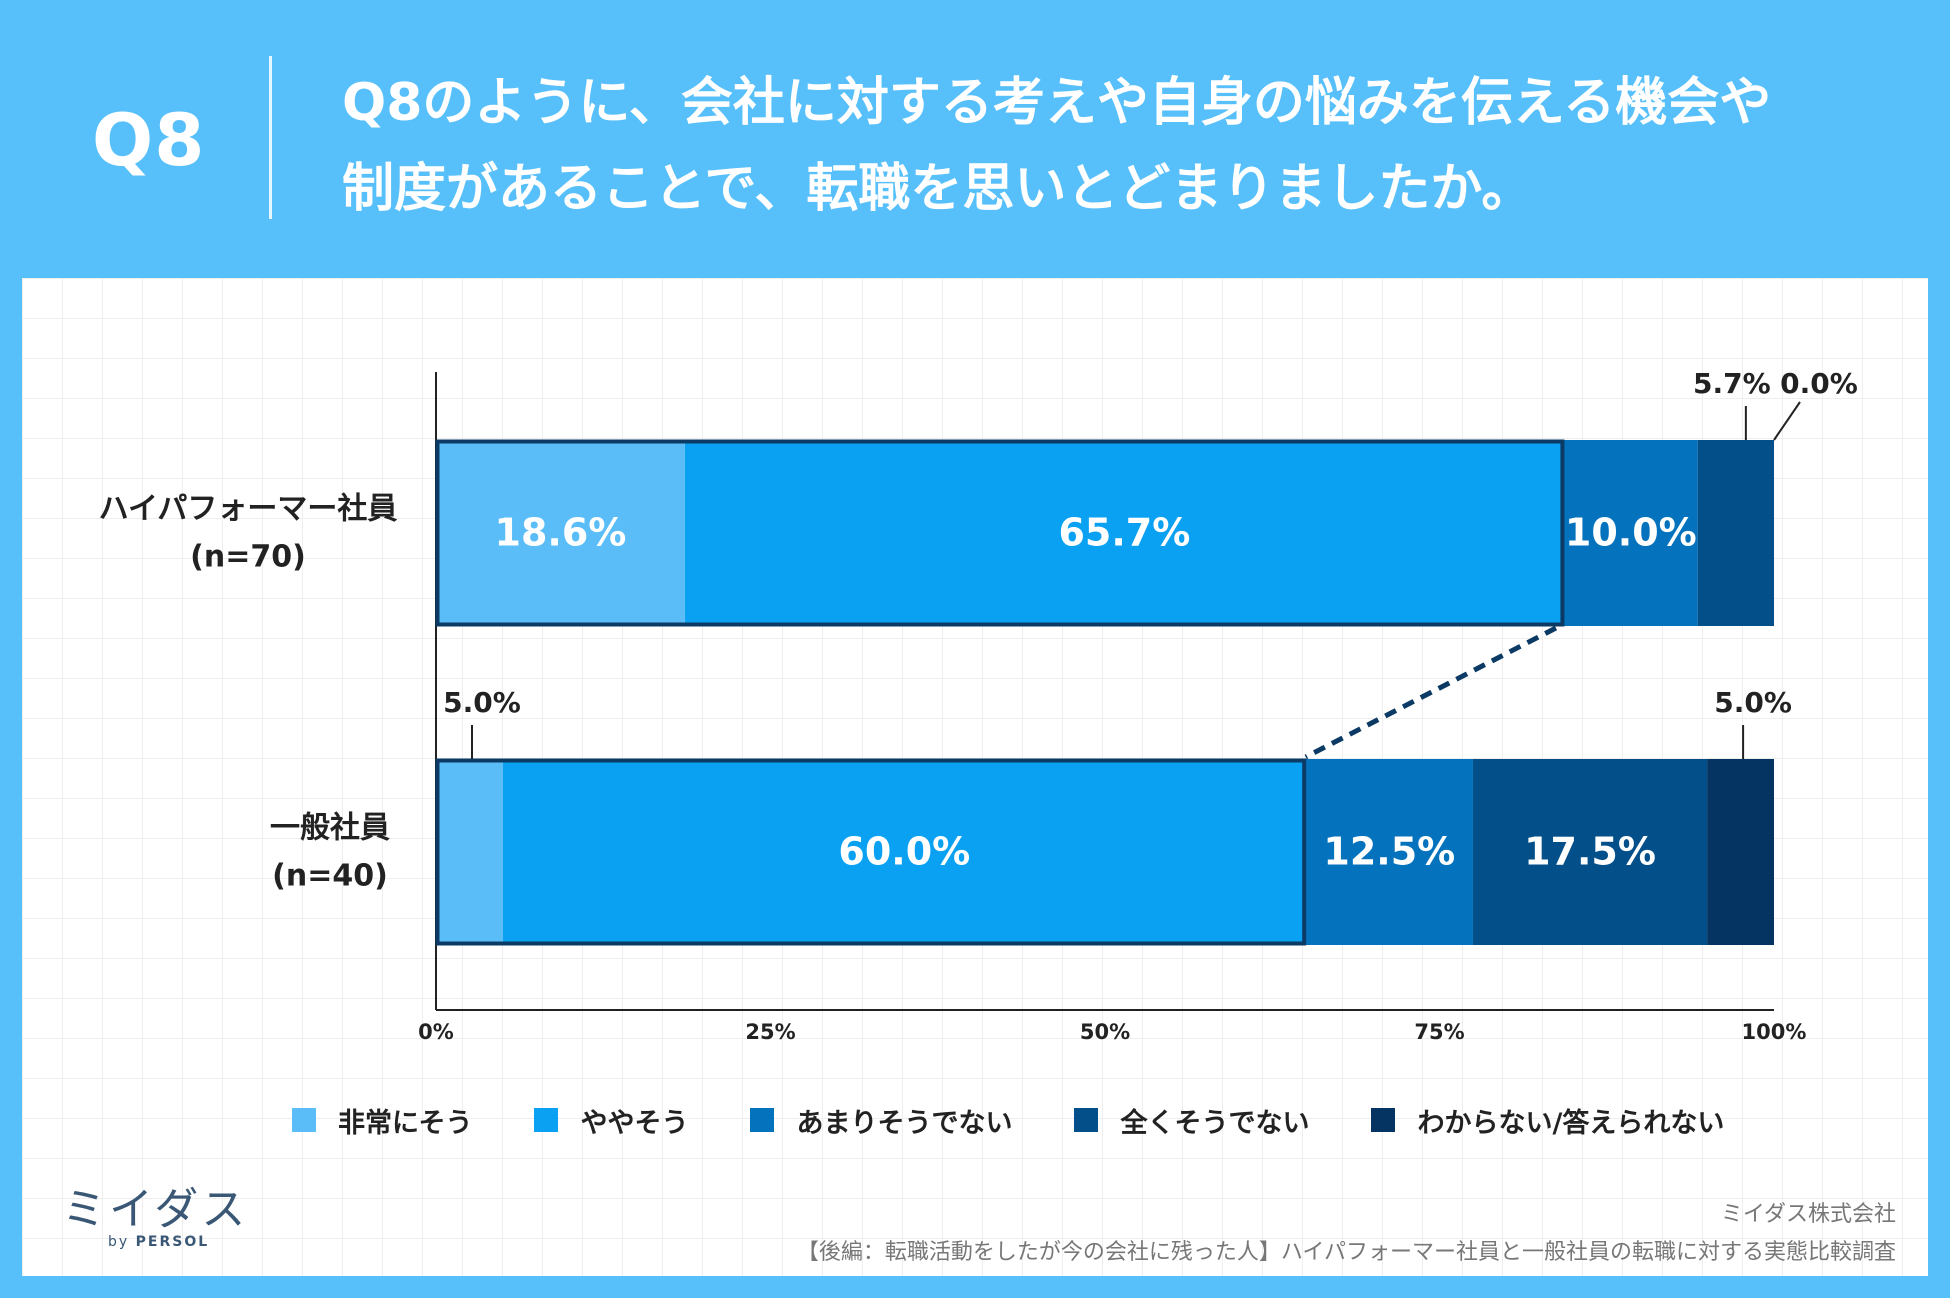  I want to click on brand-logo: ミイダス by PERSOL, so click(172, 1221).